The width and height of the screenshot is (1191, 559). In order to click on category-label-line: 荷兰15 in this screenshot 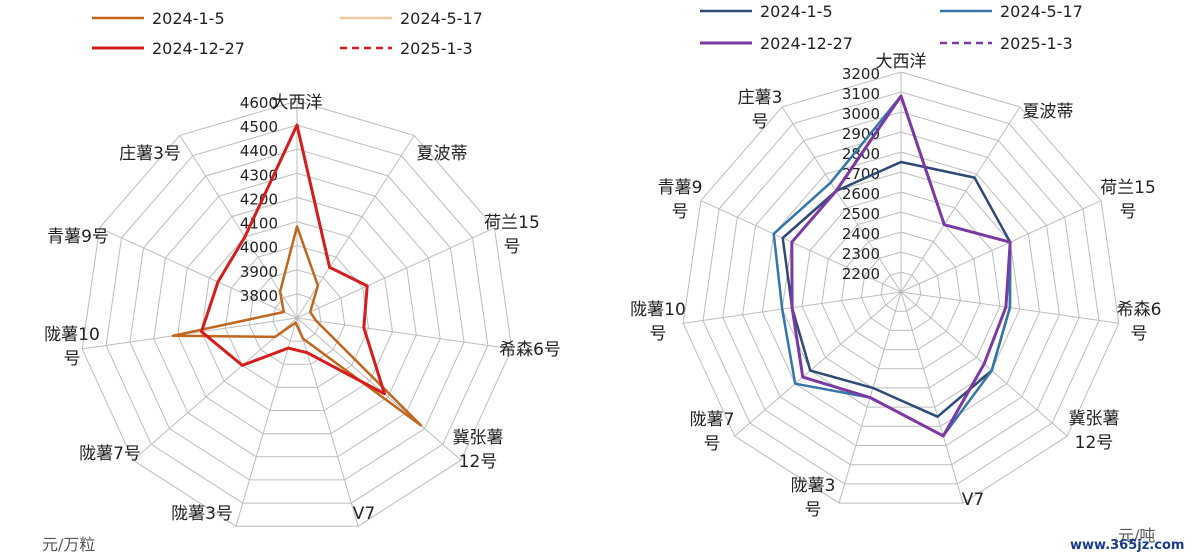, I will do `click(1128, 188)`.